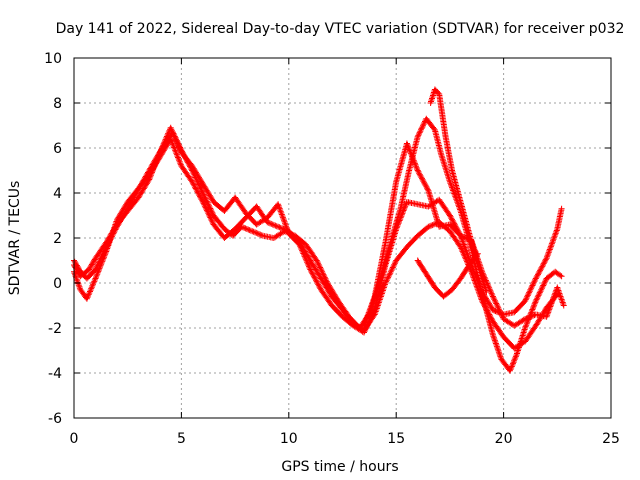  Describe the element at coordinates (57, 284) in the screenshot. I see `y-tick-label: 0` at that location.